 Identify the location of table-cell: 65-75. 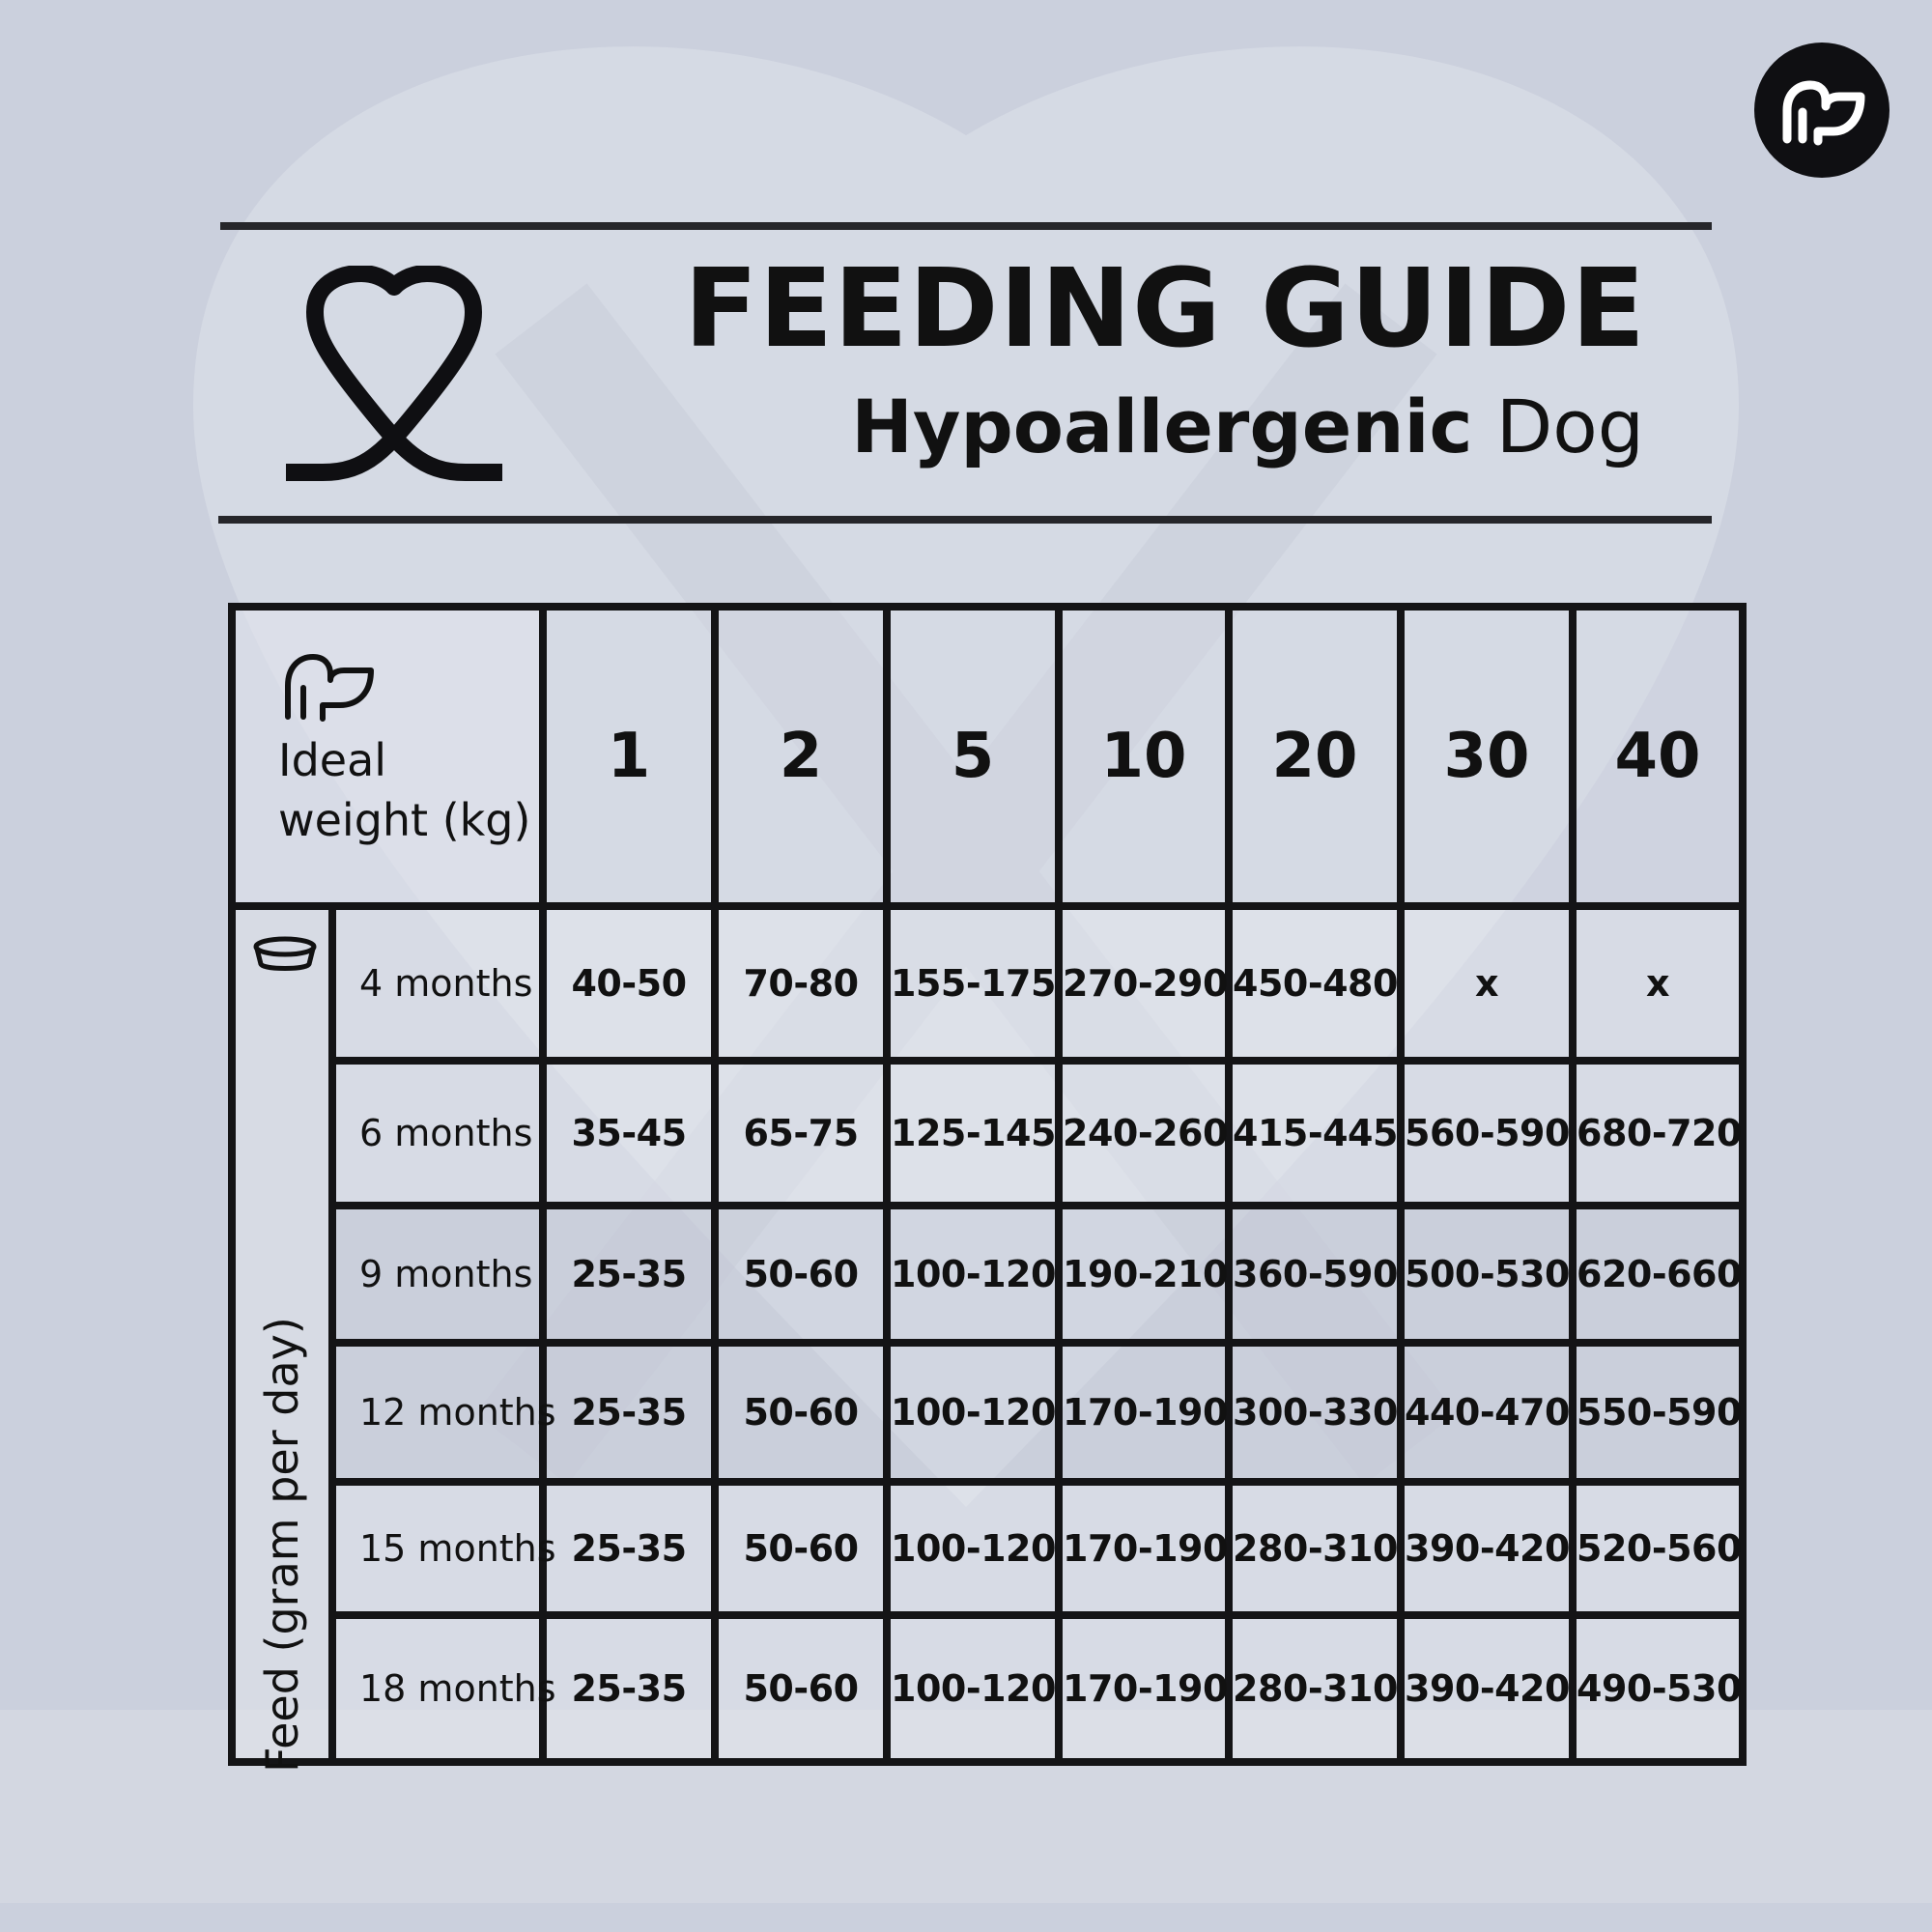
(801, 1133).